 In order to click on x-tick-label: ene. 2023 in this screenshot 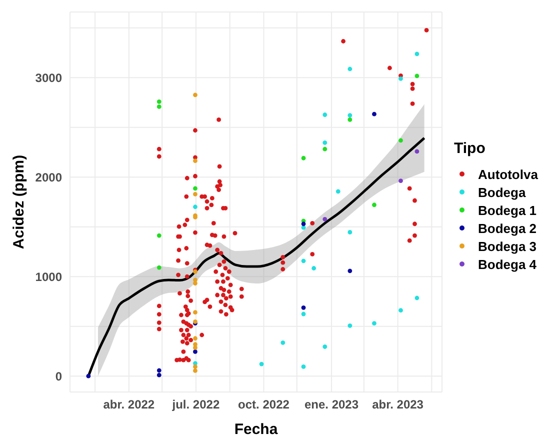, I will do `click(331, 405)`.